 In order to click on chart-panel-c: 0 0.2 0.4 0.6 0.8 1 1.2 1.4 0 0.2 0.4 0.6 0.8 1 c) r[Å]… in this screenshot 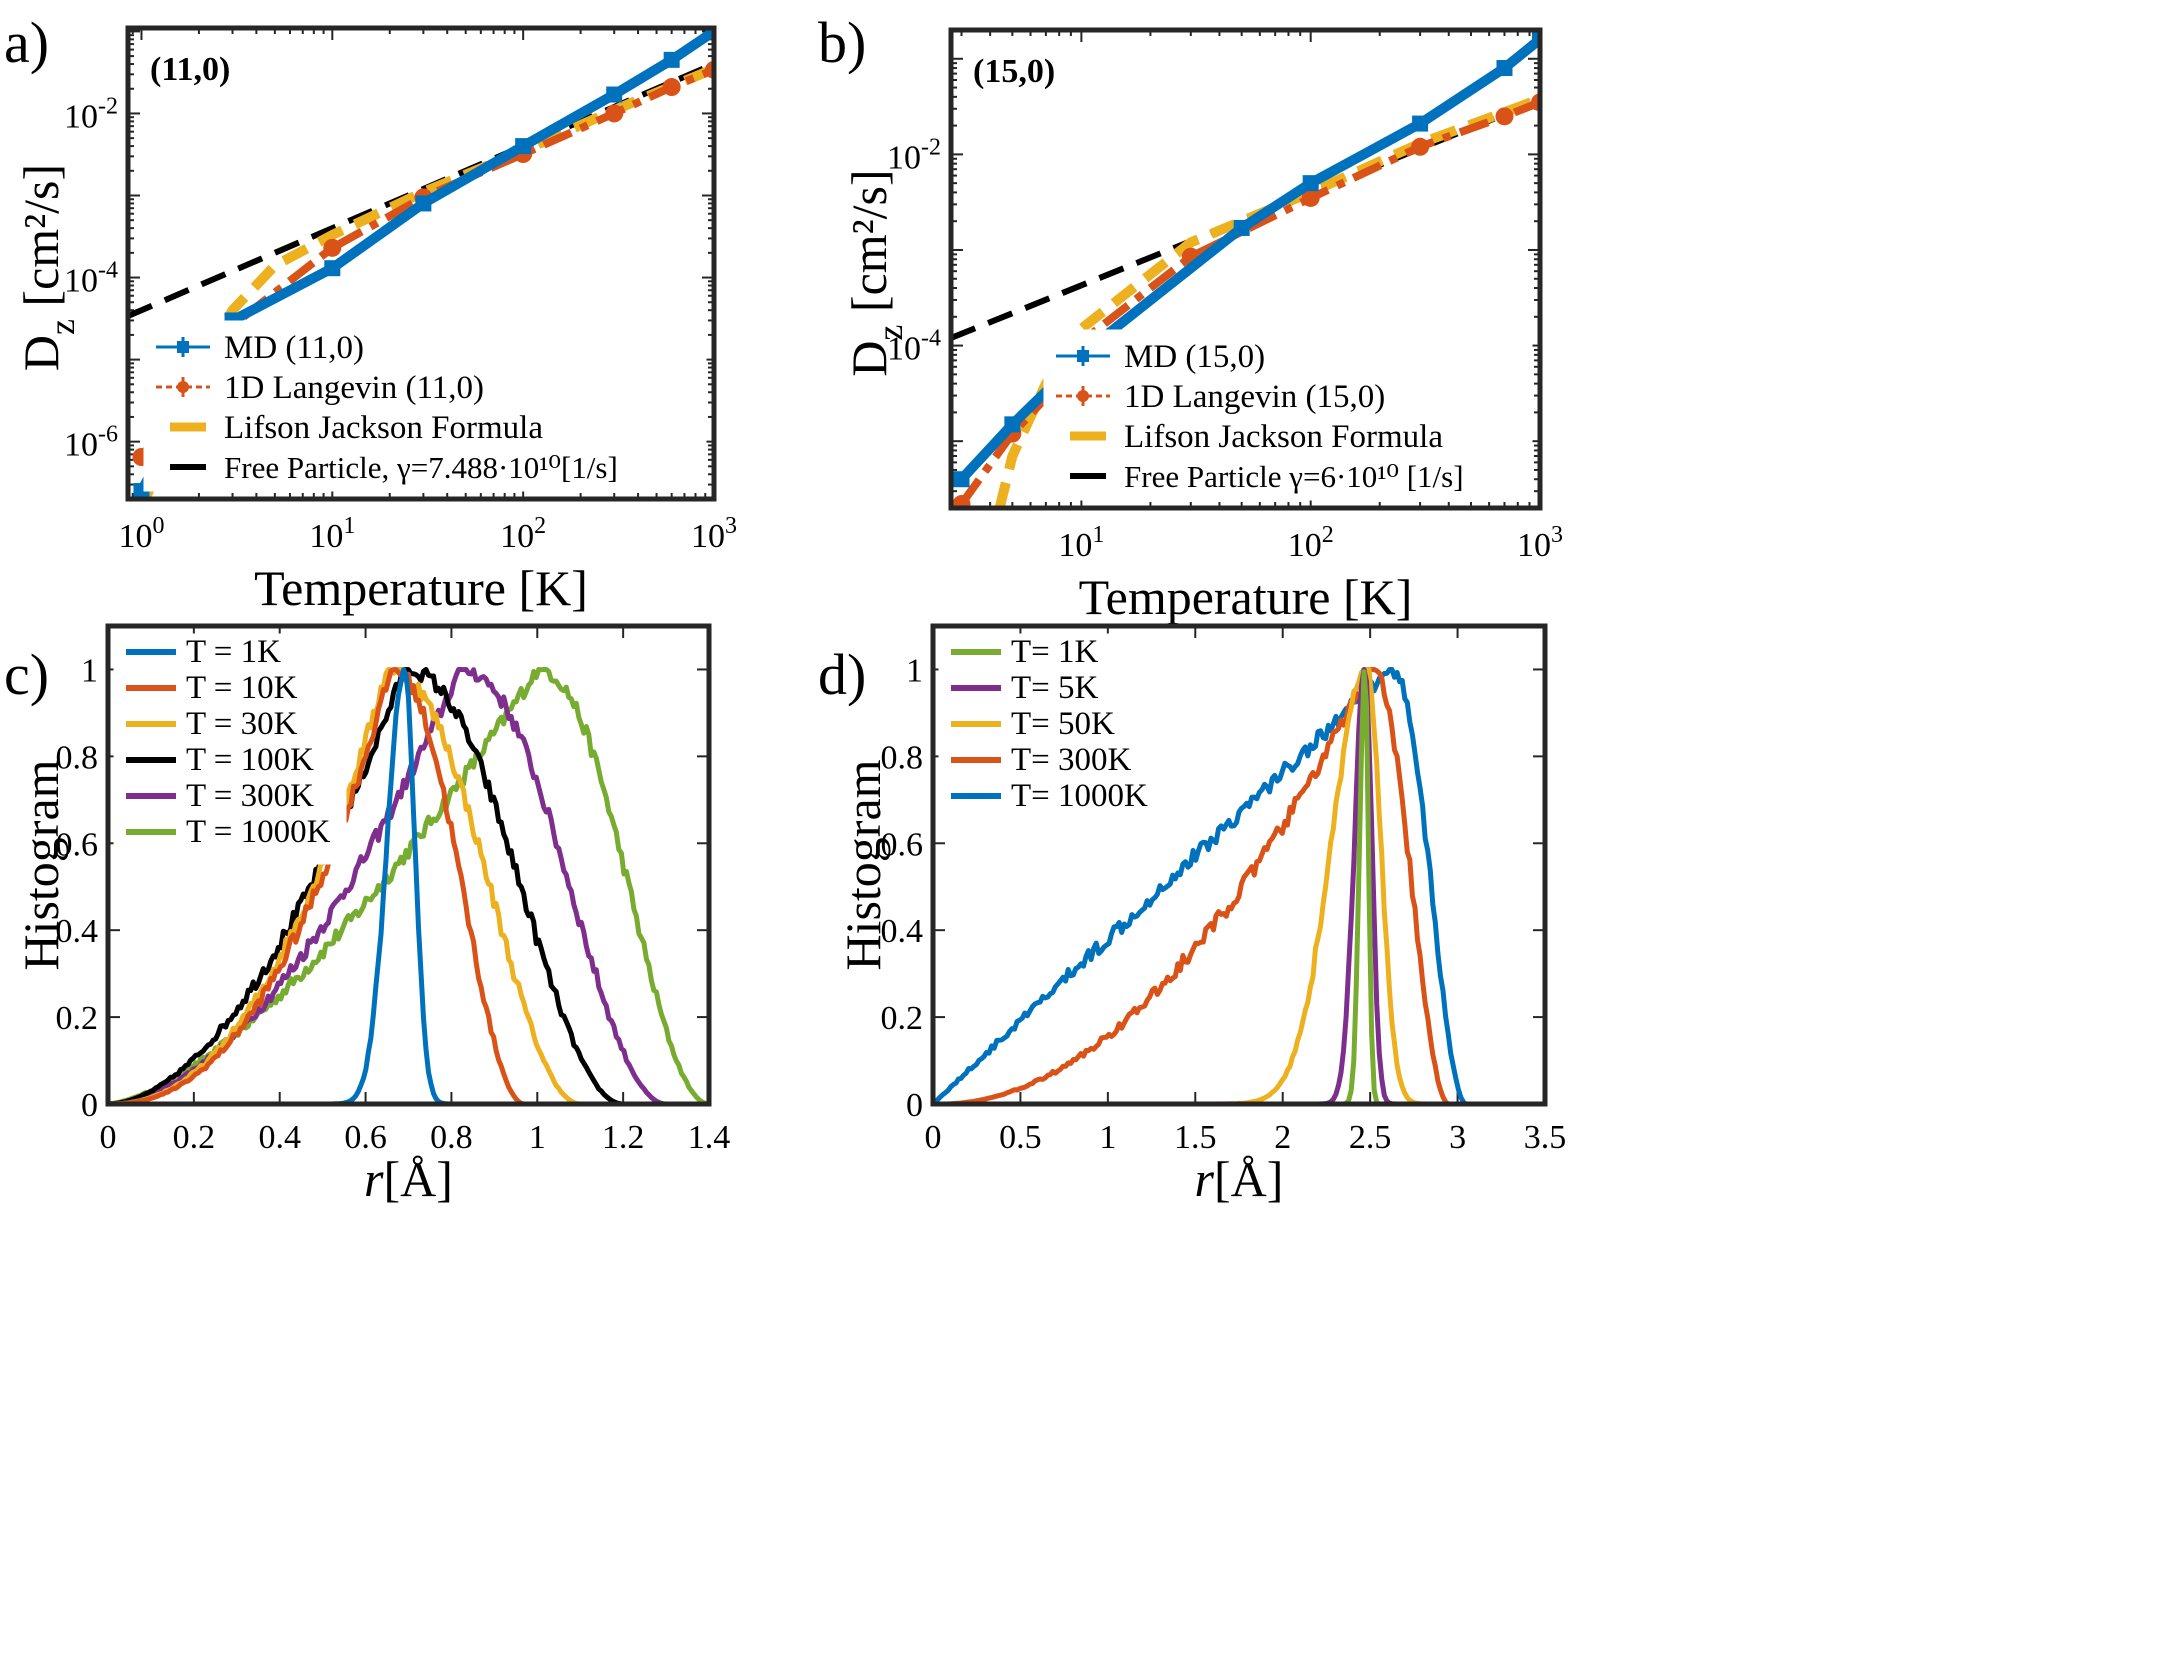, I will do `click(367, 915)`.